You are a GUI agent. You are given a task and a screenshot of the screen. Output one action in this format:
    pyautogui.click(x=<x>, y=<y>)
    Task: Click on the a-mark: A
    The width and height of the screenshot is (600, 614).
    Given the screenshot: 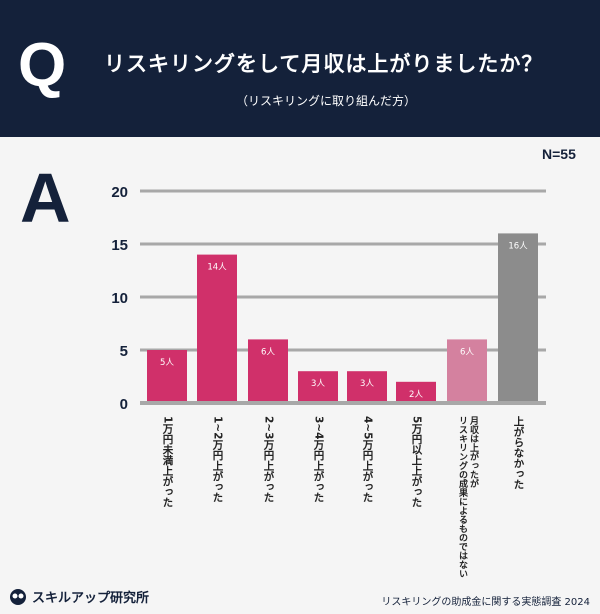 What is the action you would take?
    pyautogui.click(x=45, y=198)
    